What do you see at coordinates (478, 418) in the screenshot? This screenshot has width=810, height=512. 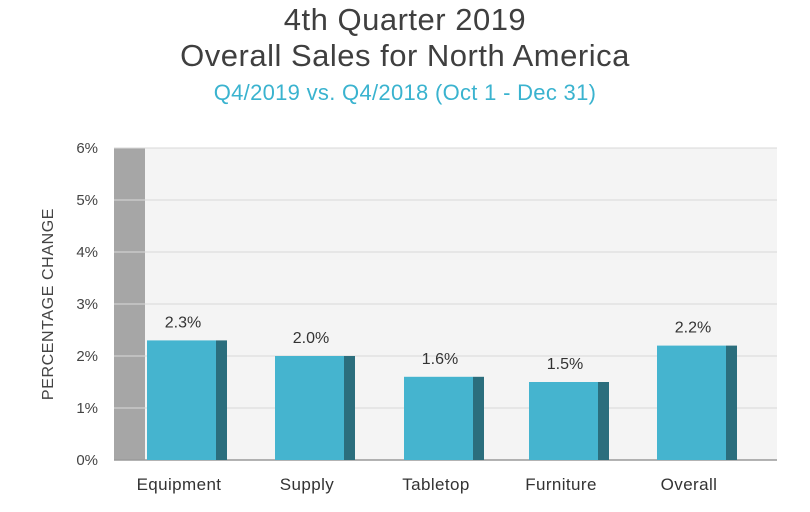 I see `bar-side-tabletop` at bounding box center [478, 418].